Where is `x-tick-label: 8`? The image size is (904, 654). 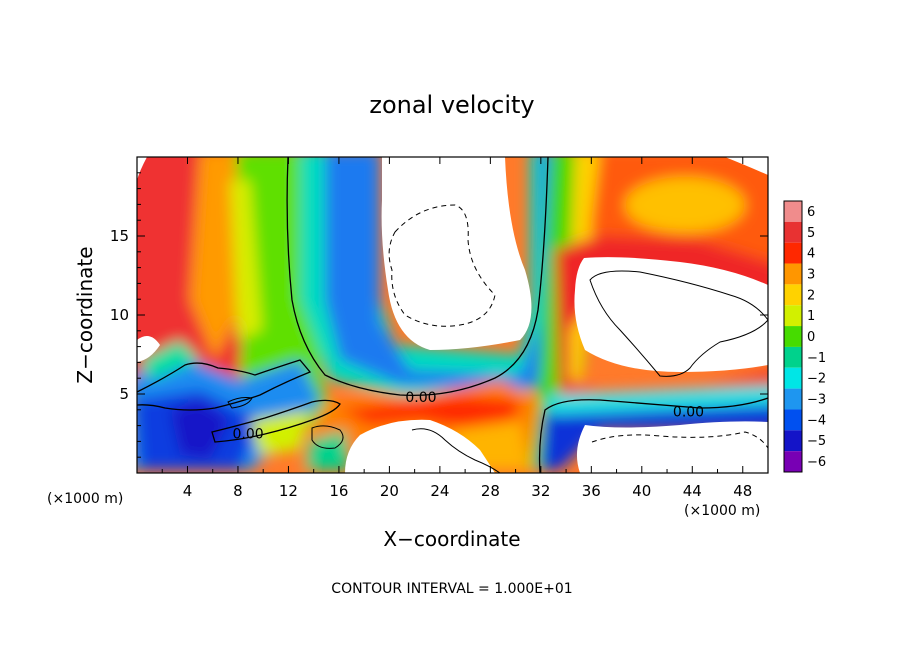
x-tick-label: 8 is located at coordinates (238, 491).